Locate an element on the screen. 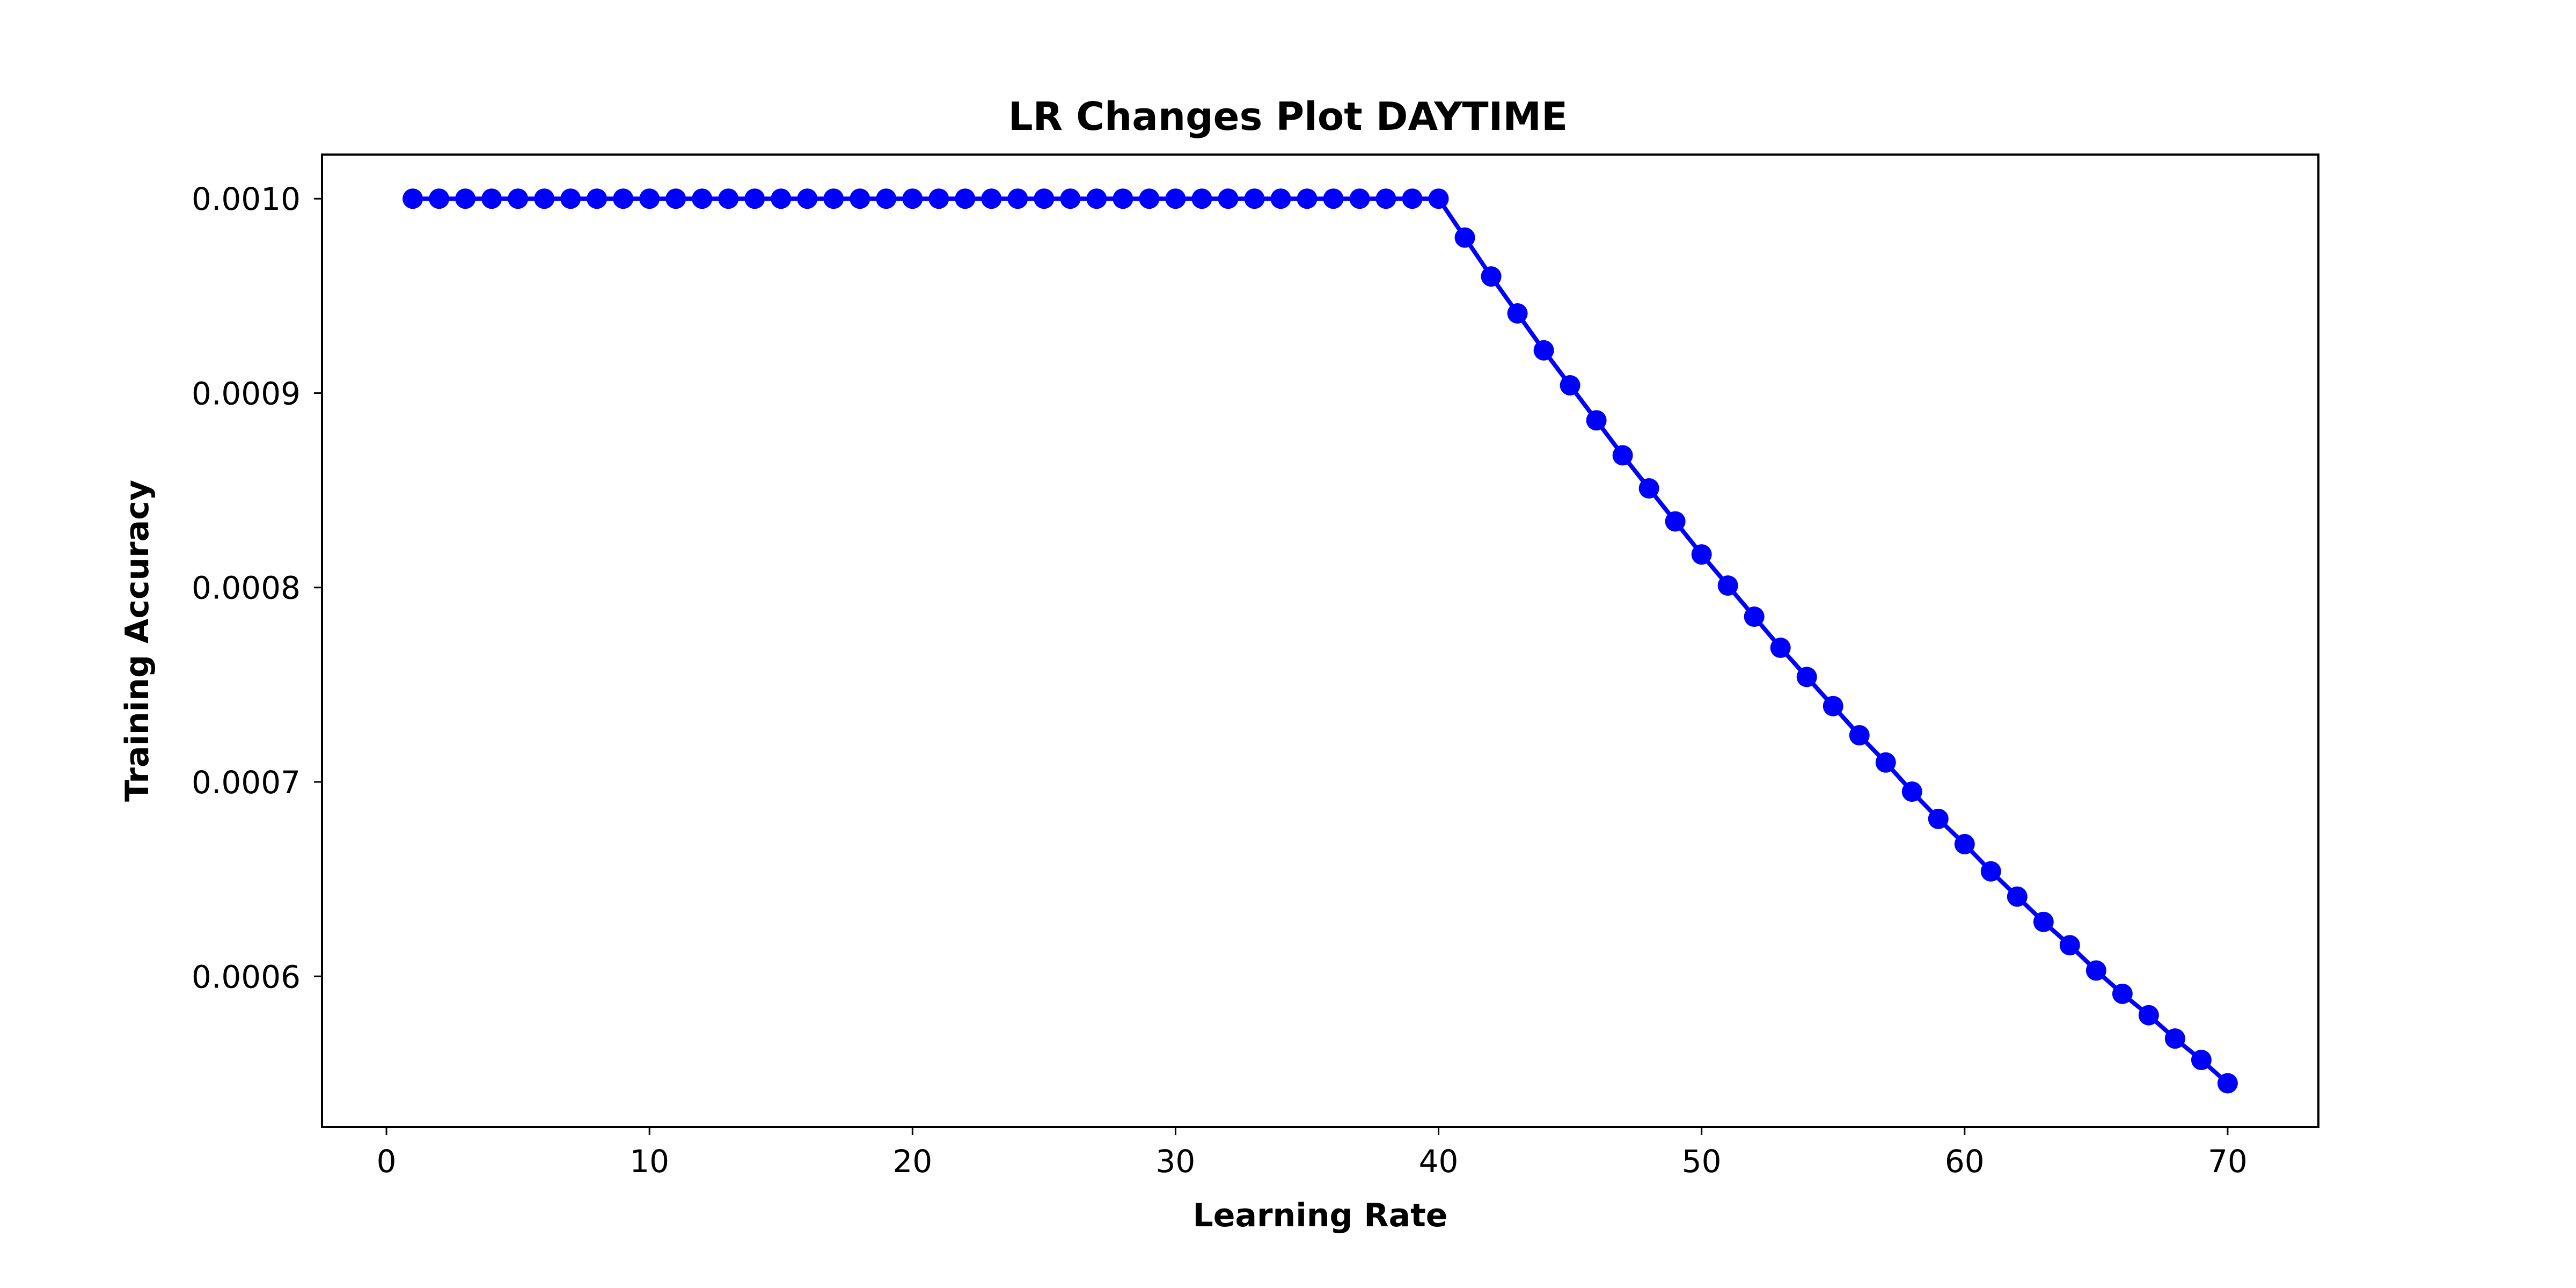  y-tick-label: 0.0009 is located at coordinates (246, 393).